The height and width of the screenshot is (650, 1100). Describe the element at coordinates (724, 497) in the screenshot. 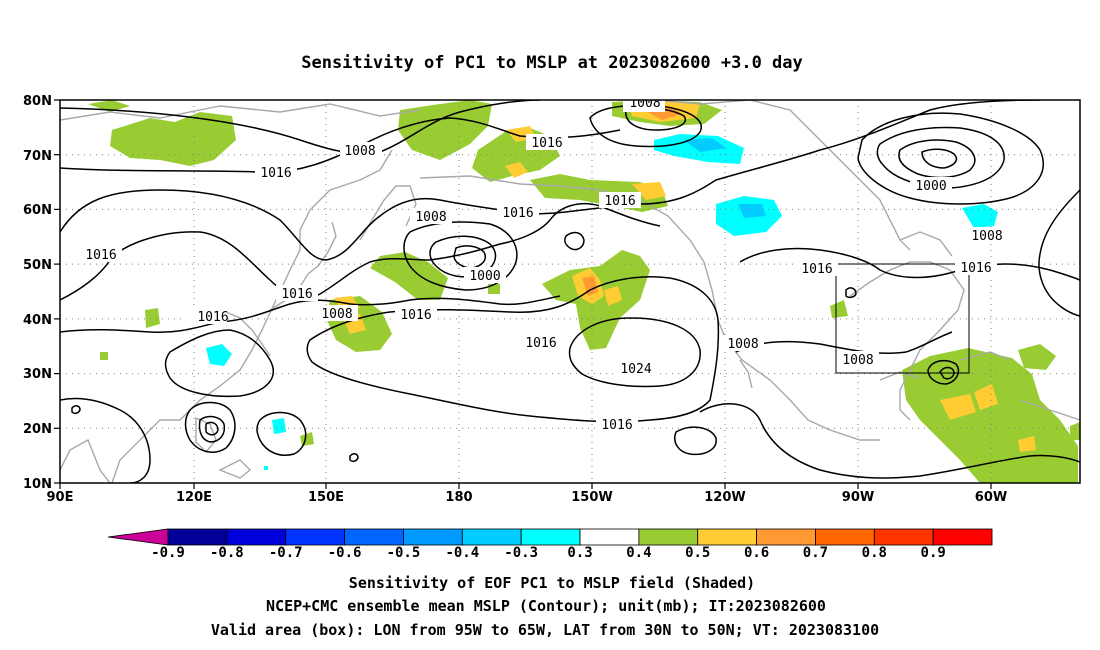

I see `lon-label: 120W` at that location.